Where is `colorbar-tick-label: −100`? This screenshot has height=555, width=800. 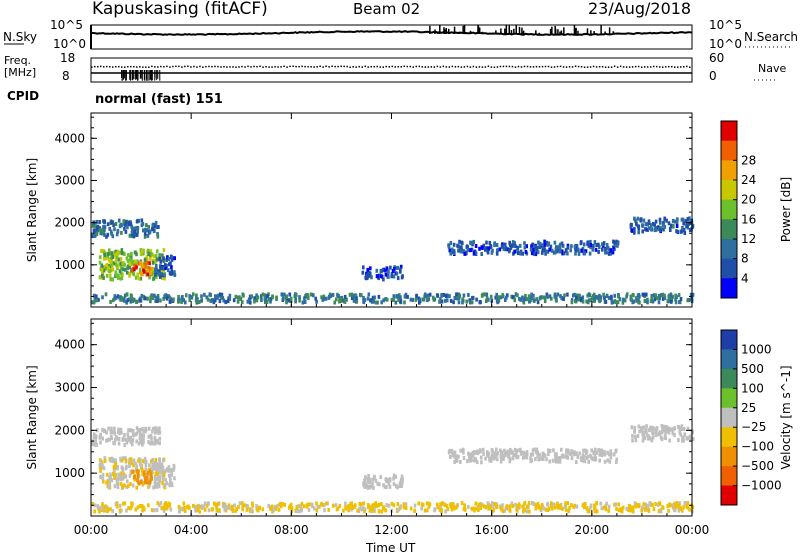
colorbar-tick-label: −100 is located at coordinates (757, 447).